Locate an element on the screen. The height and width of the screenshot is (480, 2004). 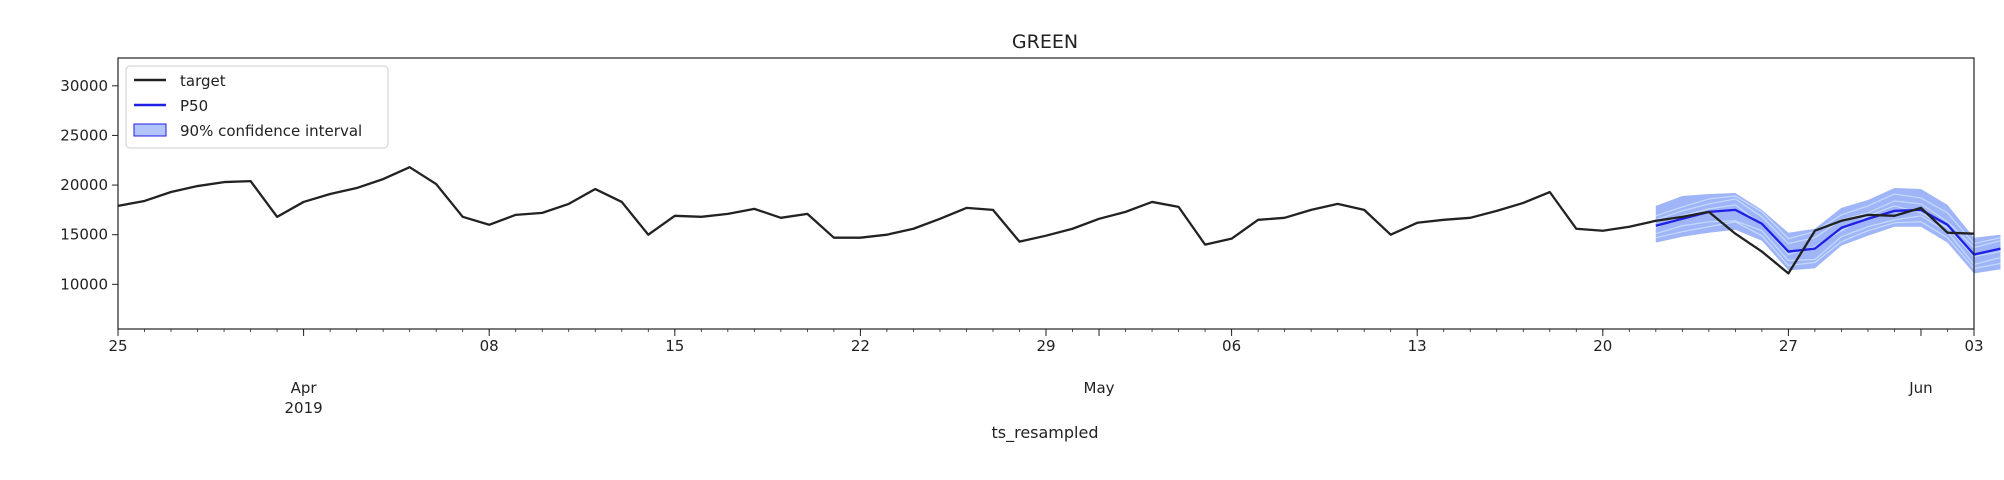
legend: target P50 90% confidence interval is located at coordinates (257, 107).